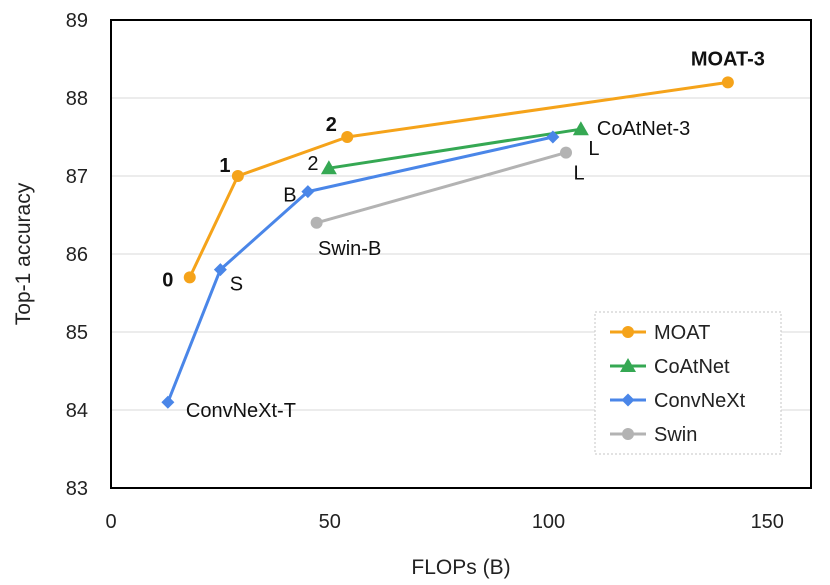  I want to click on y-axis-title: Top-1 accuracy, so click(23, 253).